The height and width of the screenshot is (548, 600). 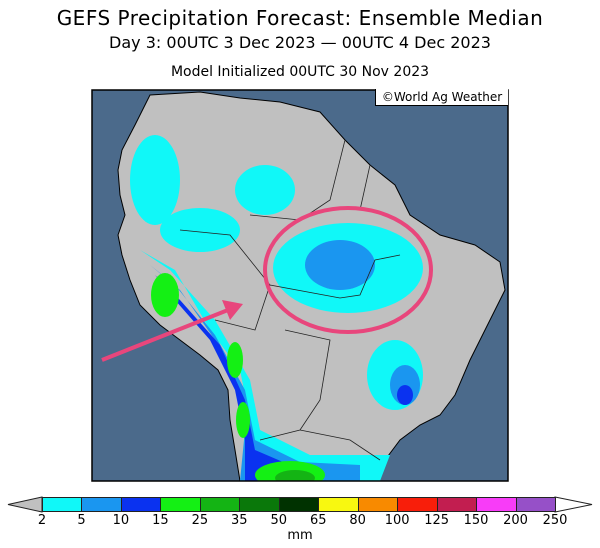 I want to click on precip-25-35mm, so click(x=295, y=475).